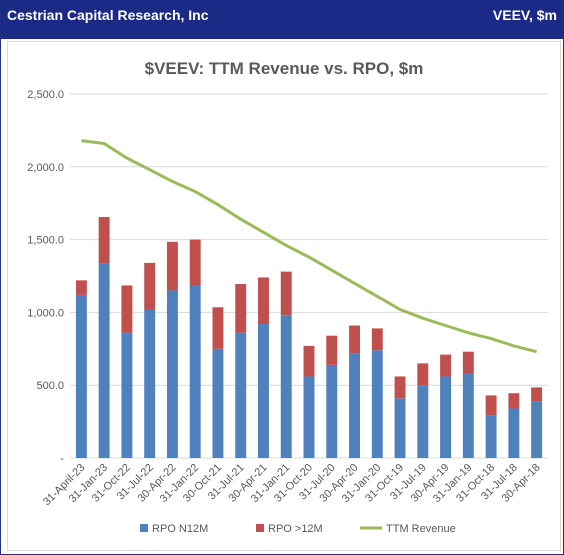 The height and width of the screenshot is (555, 564). What do you see at coordinates (284, 68) in the screenshot?
I see `chart-title: $VEEV: TTM Revenue vs. RPO, $m` at bounding box center [284, 68].